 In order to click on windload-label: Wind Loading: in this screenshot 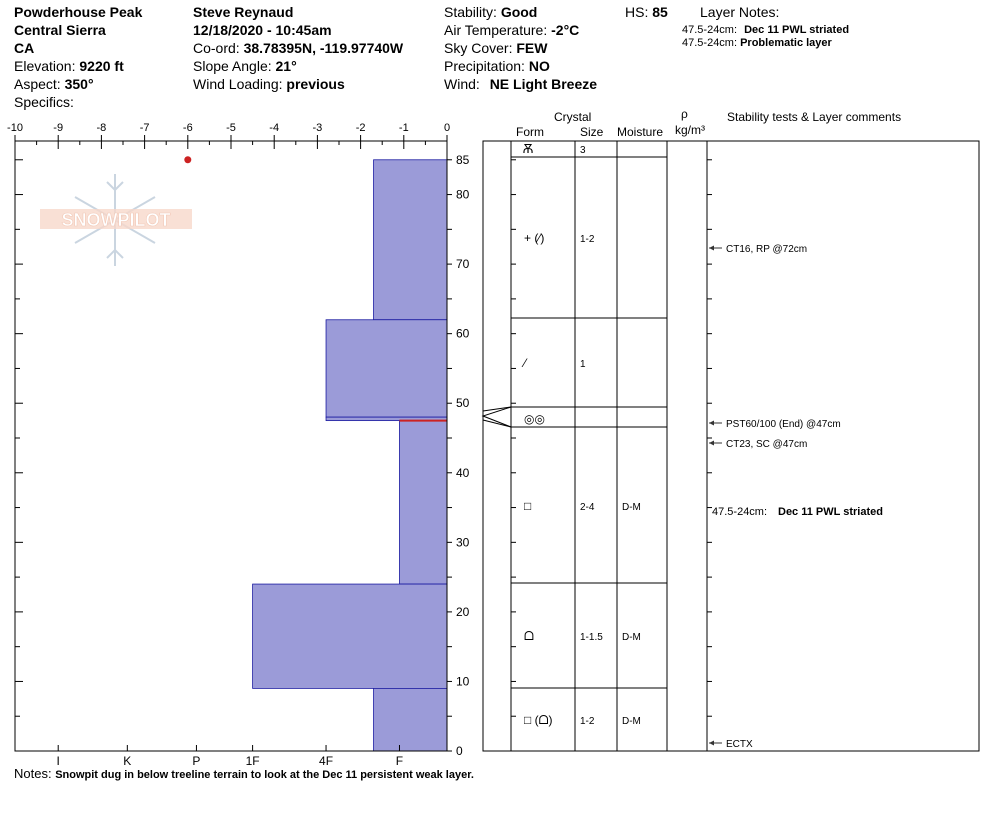, I will do `click(238, 84)`.